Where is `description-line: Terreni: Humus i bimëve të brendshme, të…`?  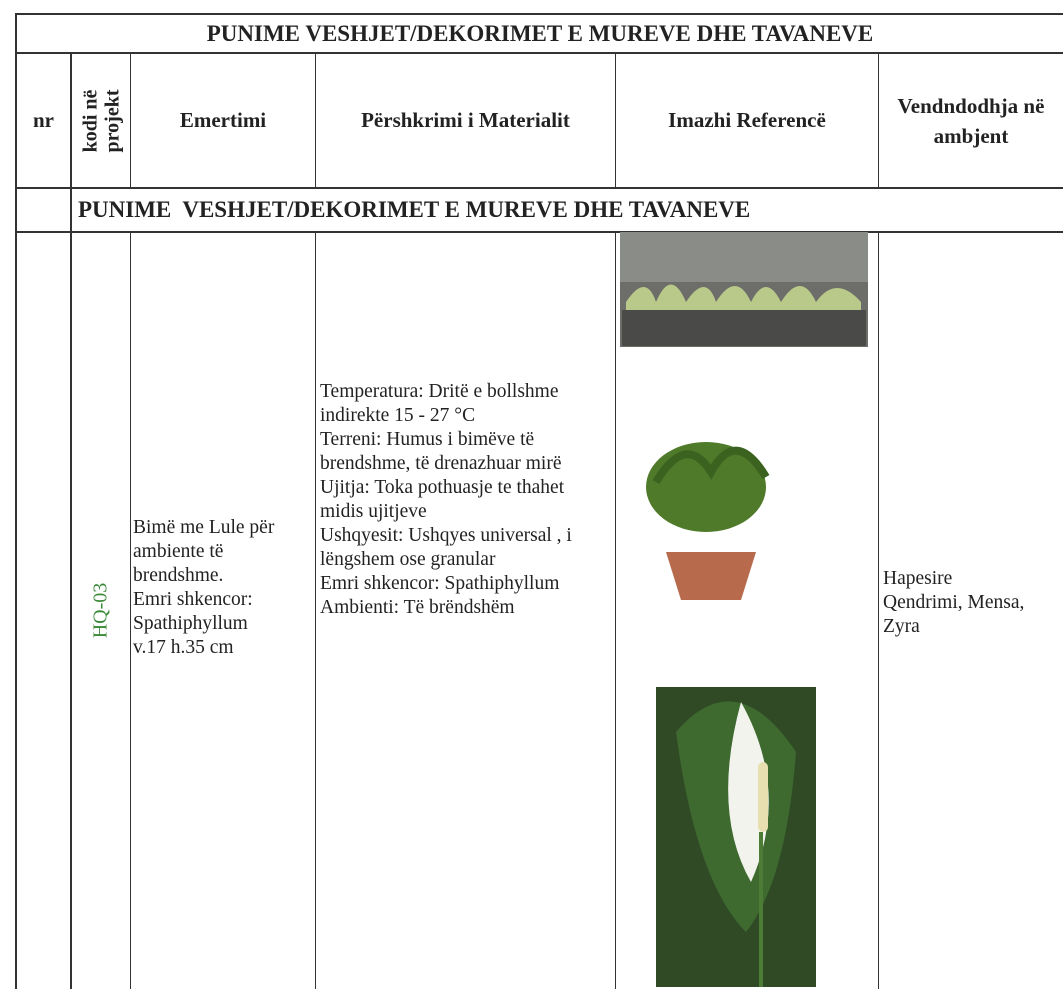 description-line: Terreni: Humus i bimëve të brendshme, të… is located at coordinates (441, 451).